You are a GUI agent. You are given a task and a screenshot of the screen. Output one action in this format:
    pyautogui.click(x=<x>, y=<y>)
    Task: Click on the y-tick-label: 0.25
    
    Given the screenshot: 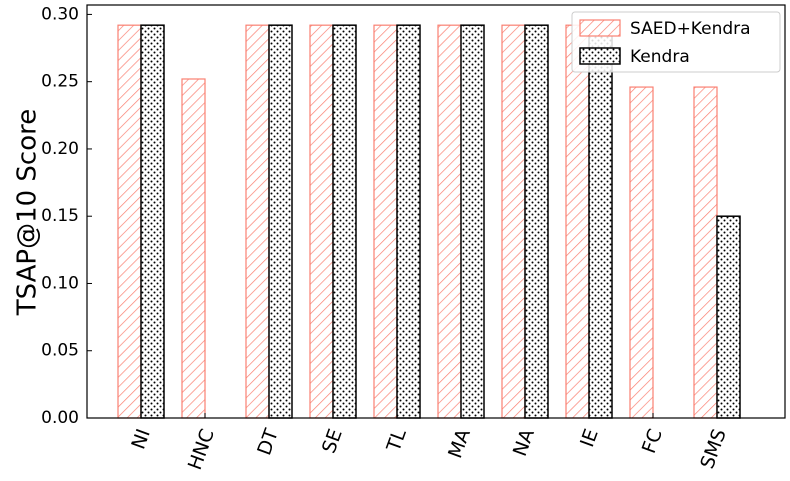 What is the action you would take?
    pyautogui.click(x=60, y=82)
    